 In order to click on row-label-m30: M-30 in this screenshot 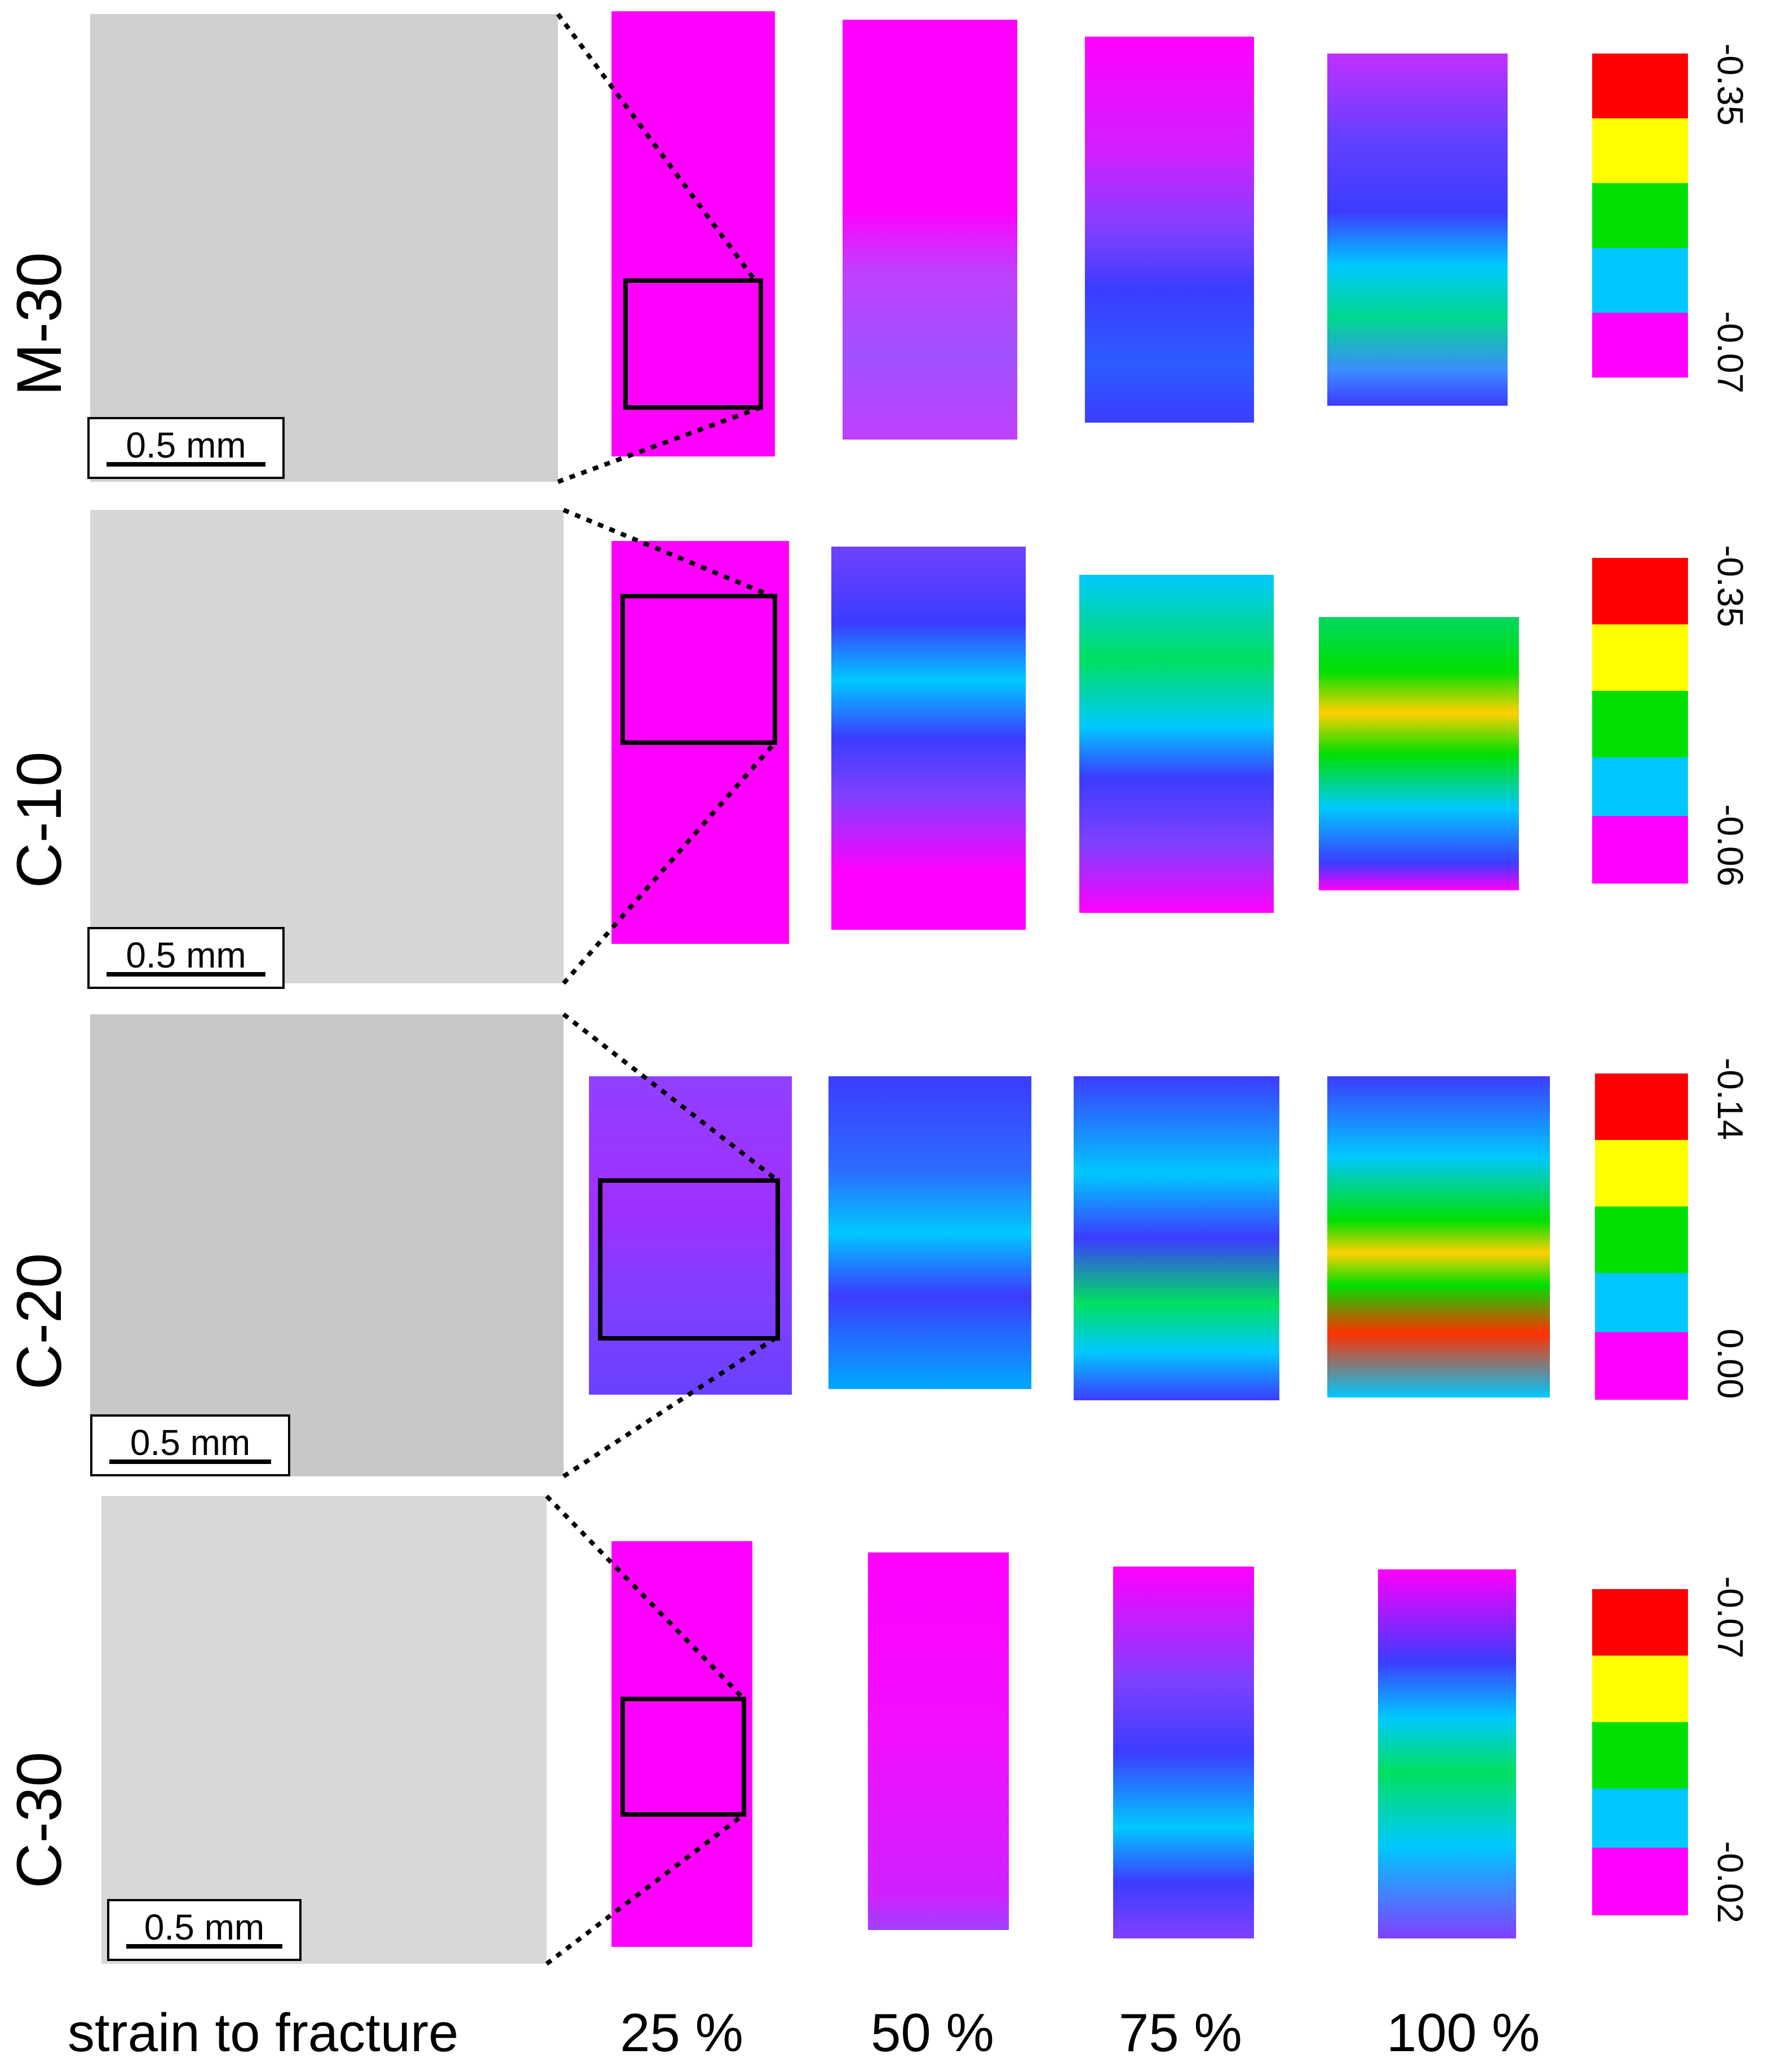, I will do `click(39, 324)`.